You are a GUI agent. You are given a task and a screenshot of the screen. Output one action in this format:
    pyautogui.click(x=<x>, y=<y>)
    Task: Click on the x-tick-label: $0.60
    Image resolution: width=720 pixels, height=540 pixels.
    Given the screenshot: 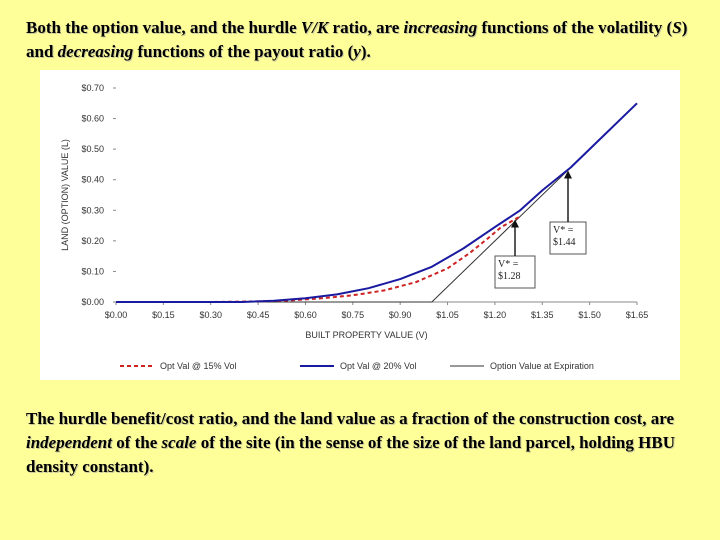 What is the action you would take?
    pyautogui.click(x=305, y=315)
    